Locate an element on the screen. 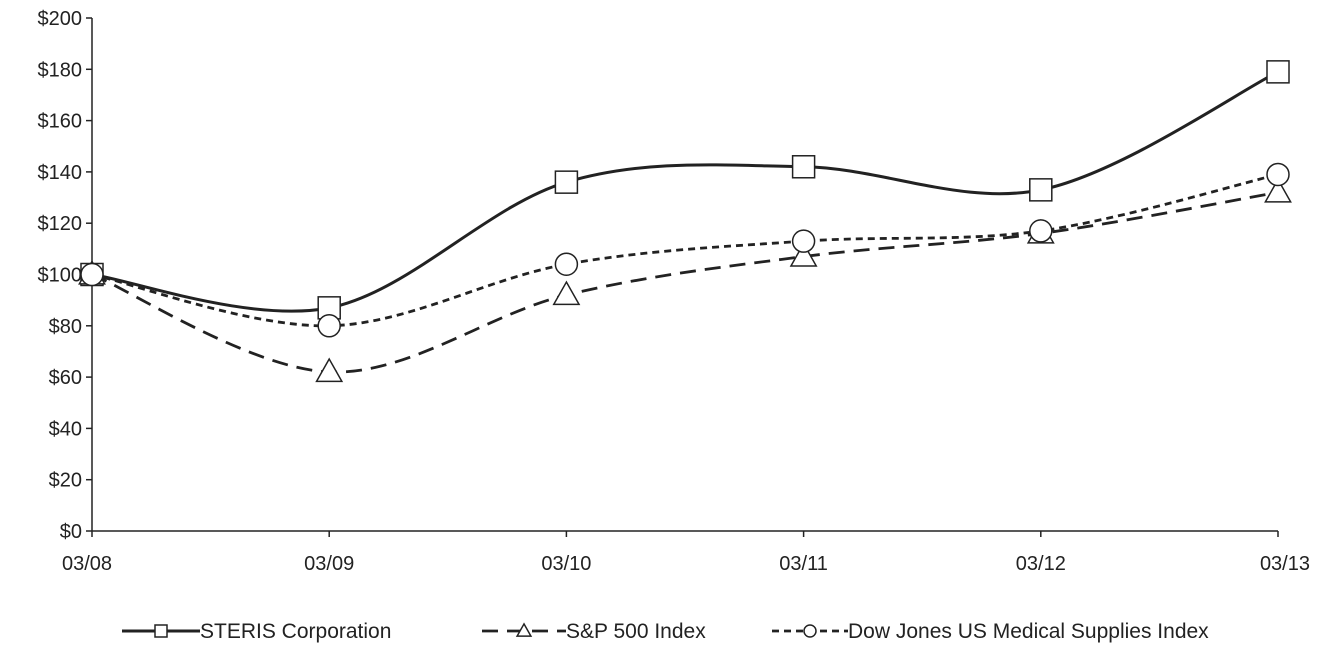  y-tick-label: $200 is located at coordinates (60, 19).